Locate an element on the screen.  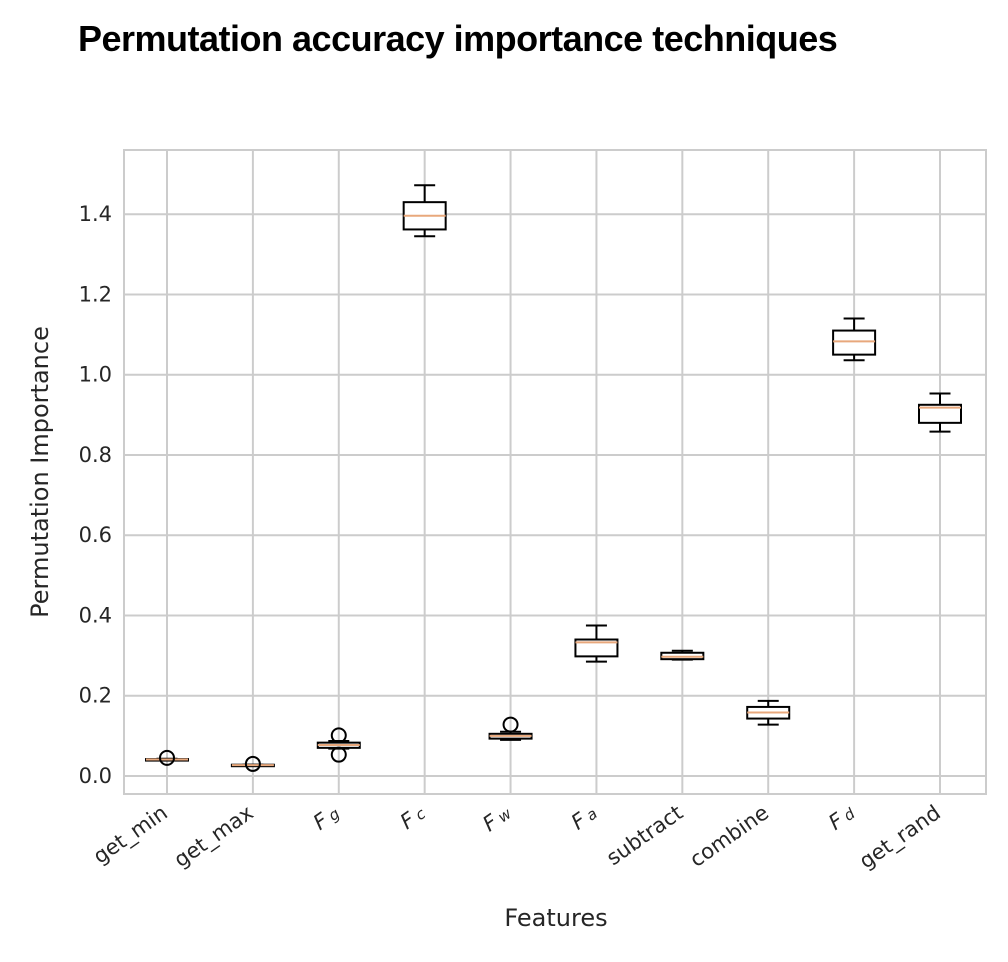
box-subtract is located at coordinates (682, 655).